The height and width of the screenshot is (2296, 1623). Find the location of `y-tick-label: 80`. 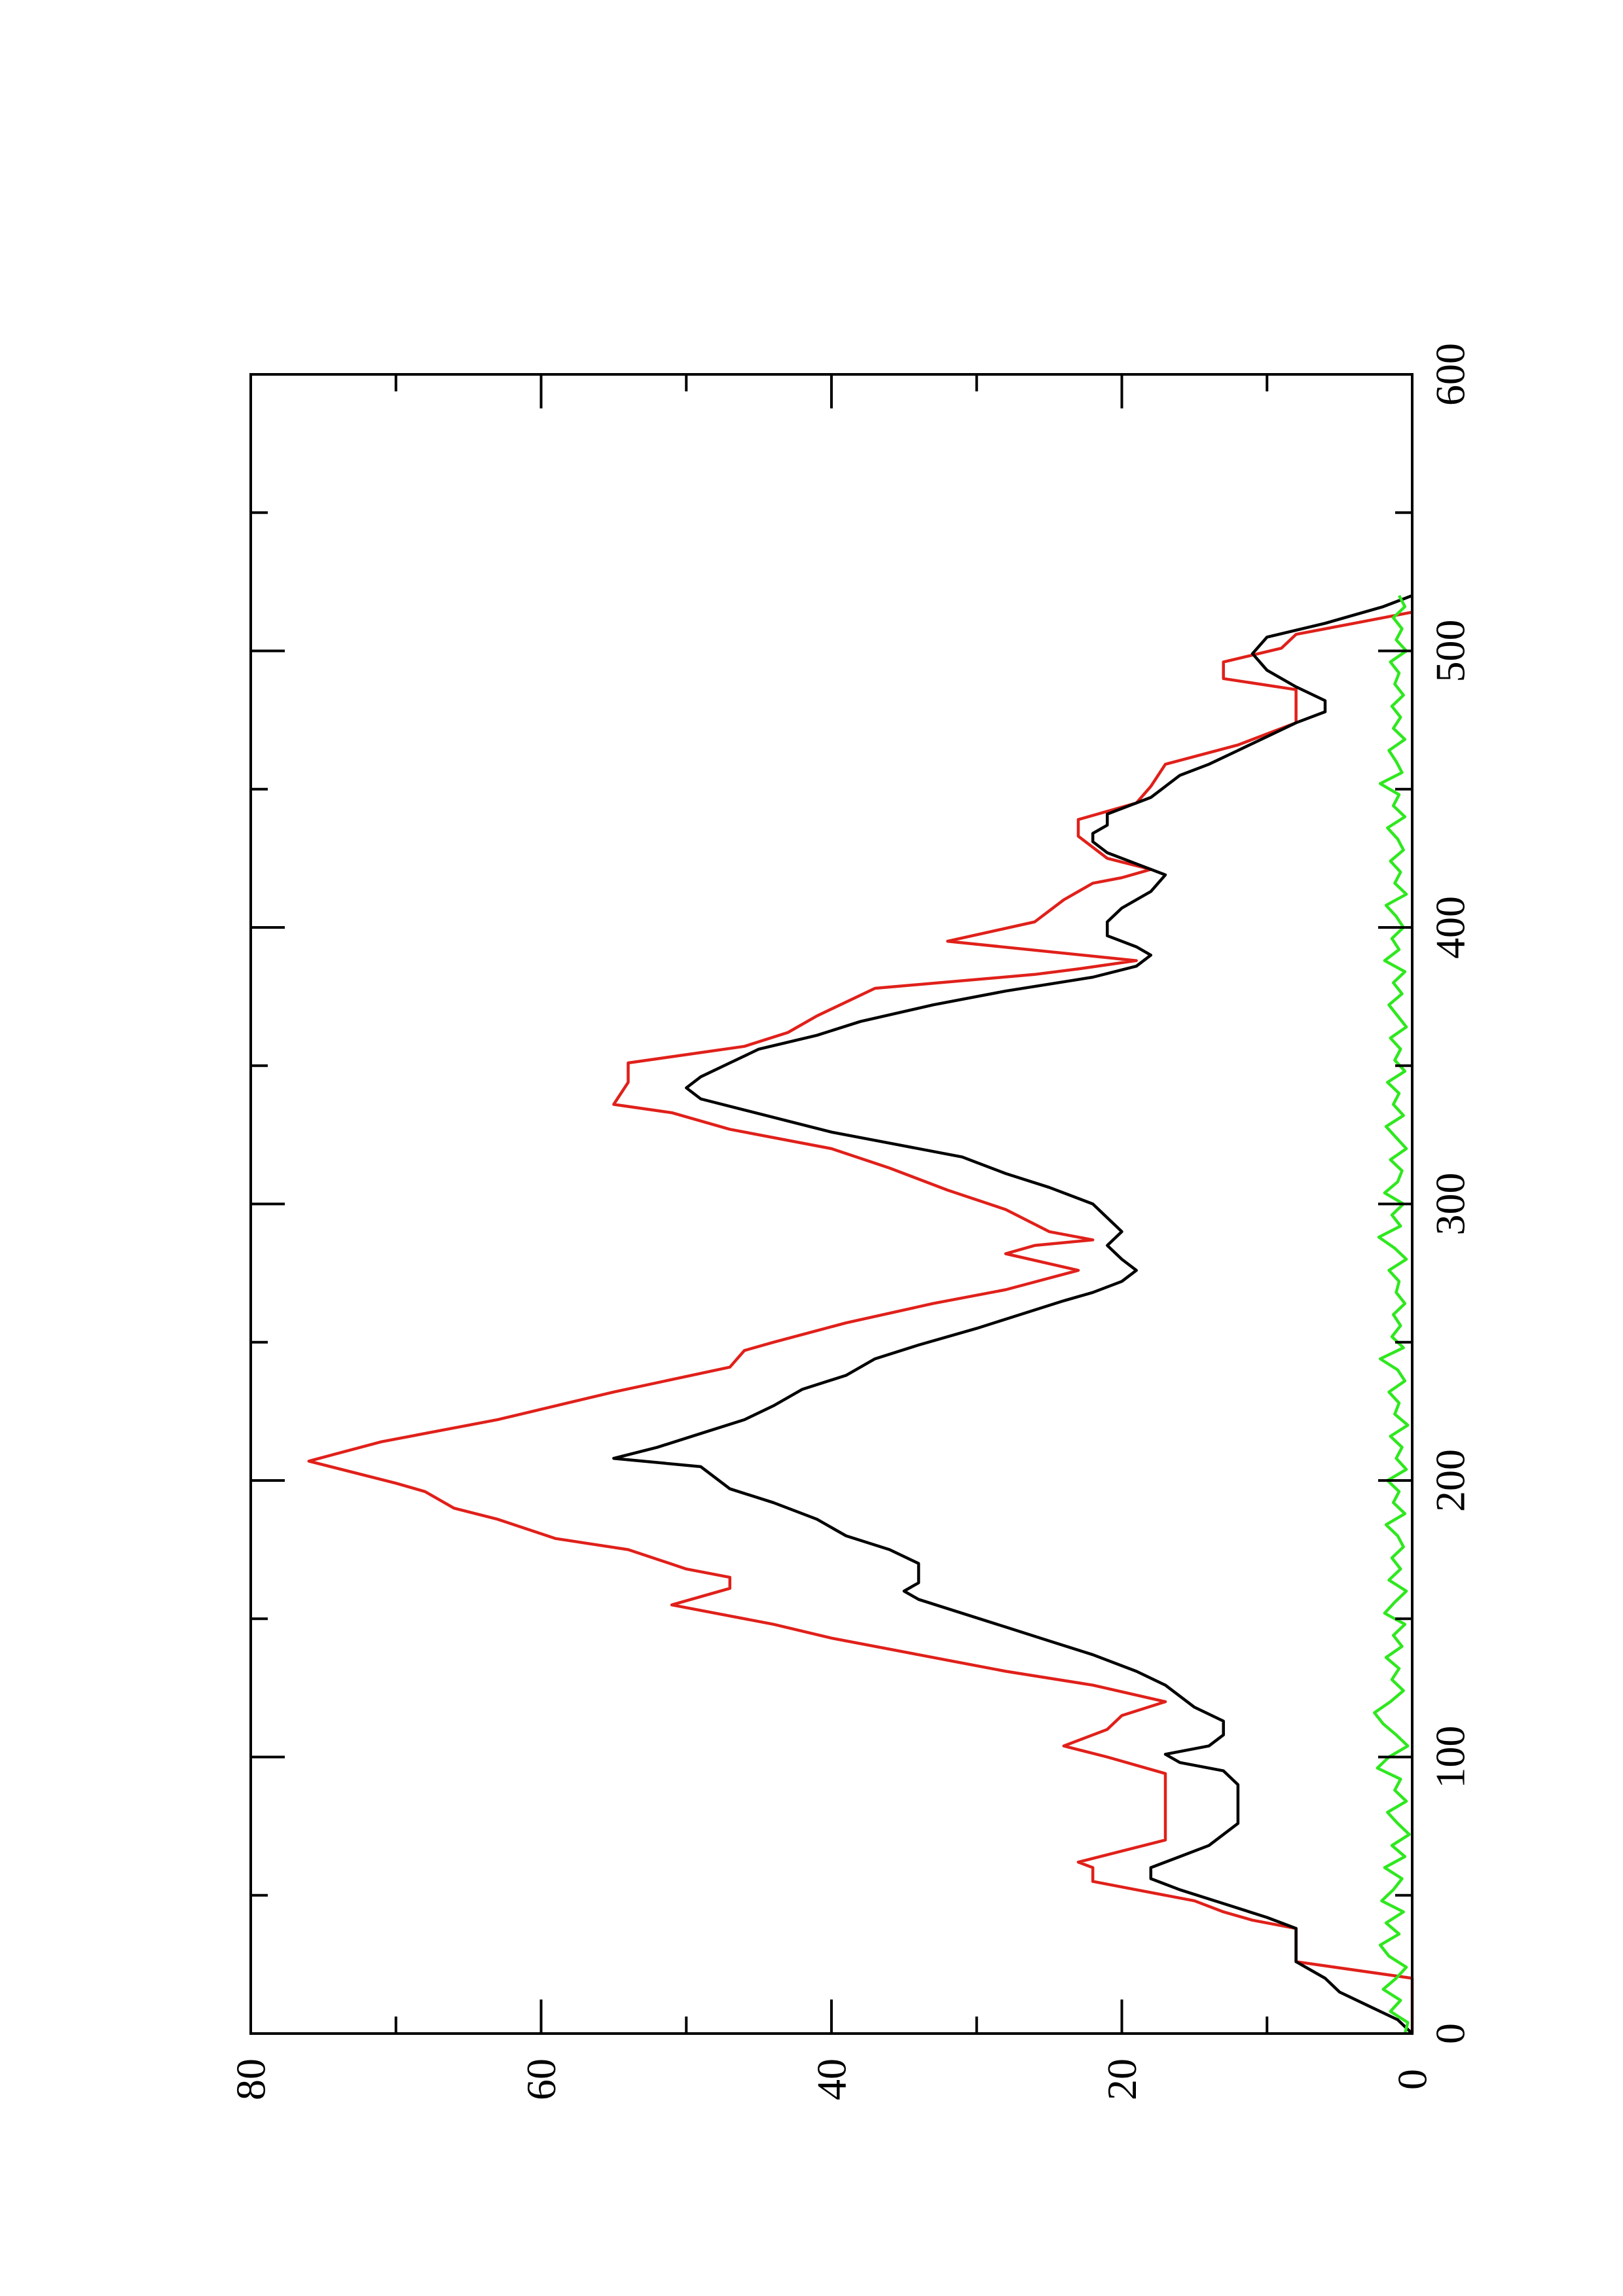

y-tick-label: 80 is located at coordinates (251, 2079).